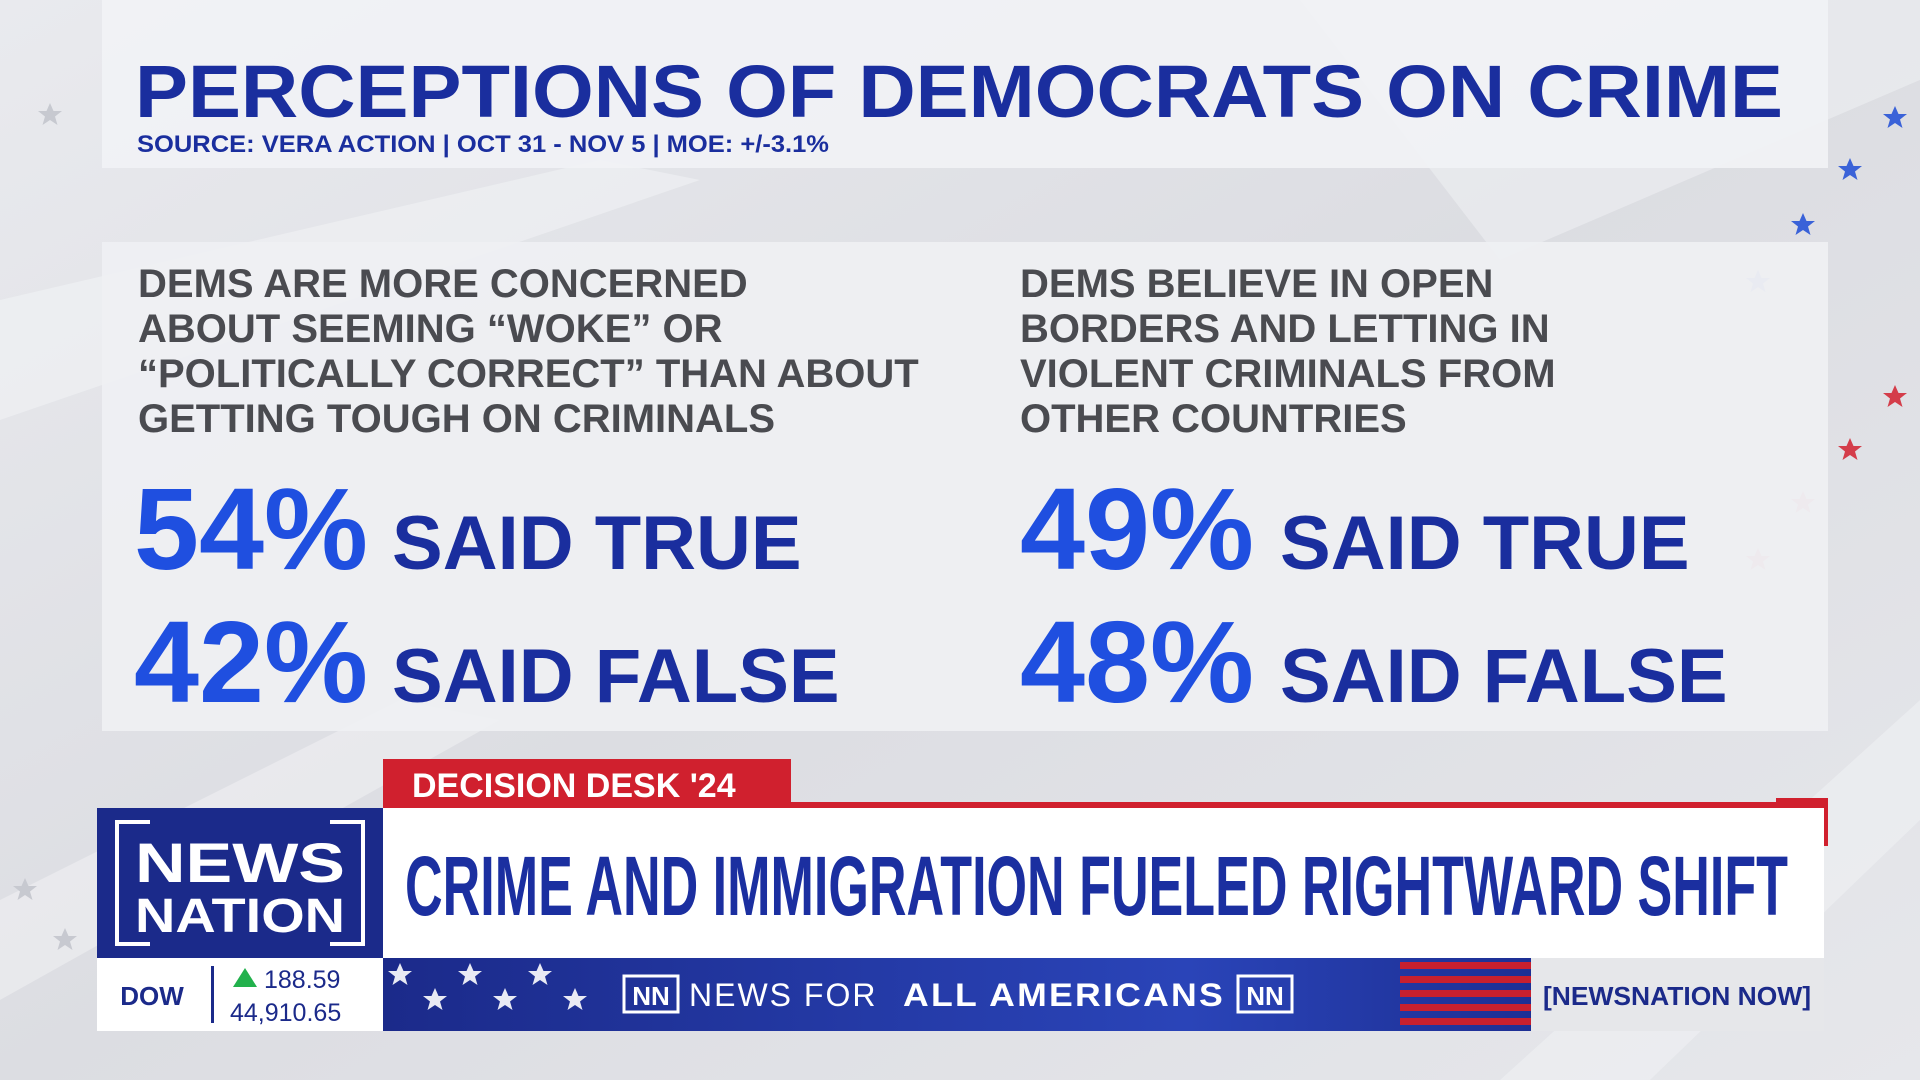 The image size is (1920, 1080). Describe the element at coordinates (1465, 993) in the screenshot. I see `band-stripes` at that location.